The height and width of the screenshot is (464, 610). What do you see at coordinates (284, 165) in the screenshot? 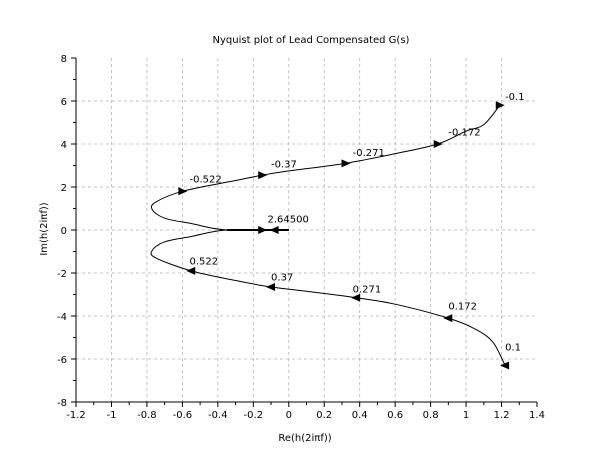
I see `frequency-label: -0.37` at bounding box center [284, 165].